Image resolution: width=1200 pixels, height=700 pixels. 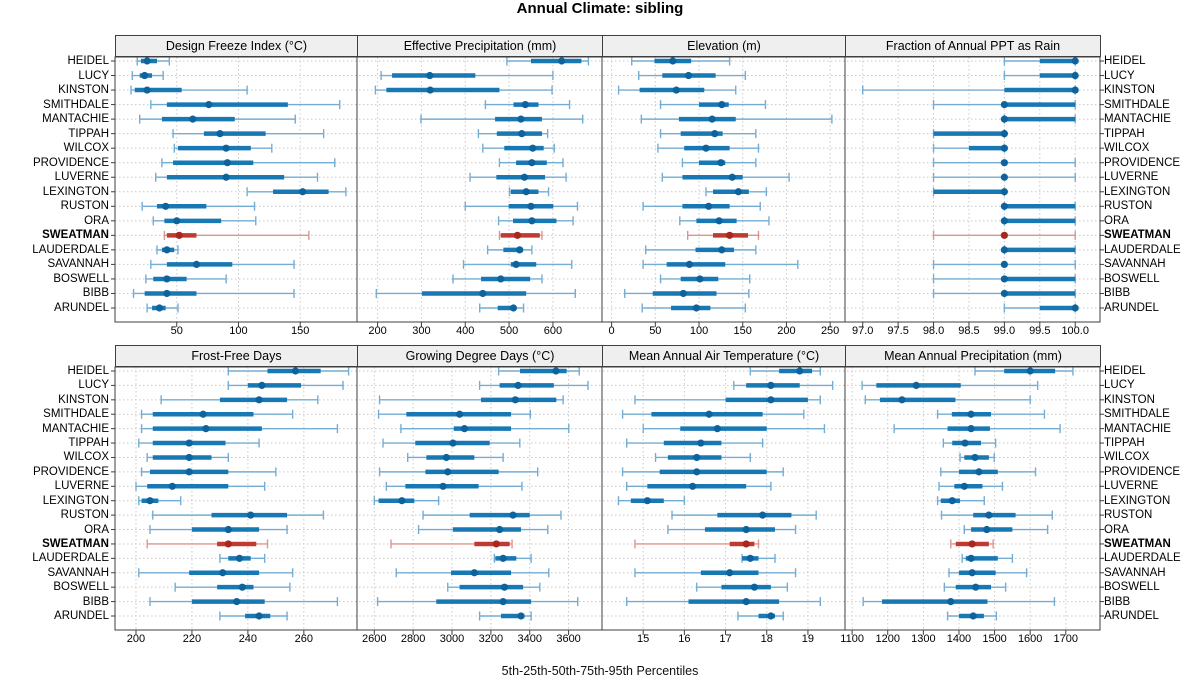 What do you see at coordinates (1127, 457) in the screenshot?
I see `station-label-right: WILCOX` at bounding box center [1127, 457].